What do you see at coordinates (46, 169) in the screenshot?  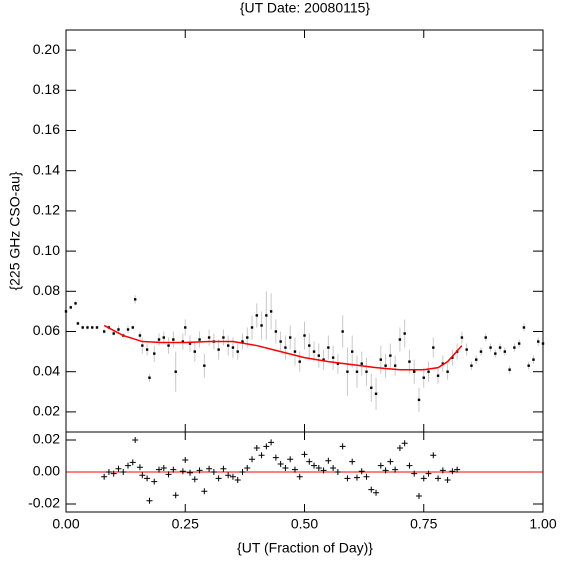 I see `y-tick-label: 0.14` at bounding box center [46, 169].